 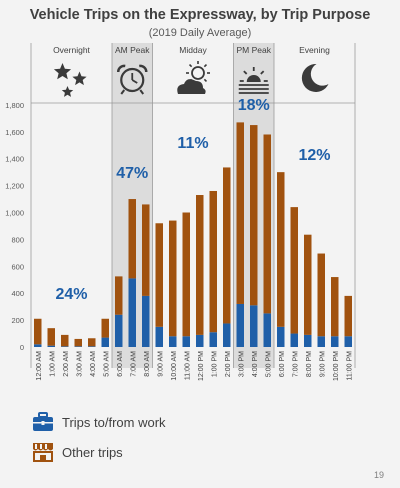 What do you see at coordinates (17, 266) in the screenshot?
I see `y-tick-label: 600` at bounding box center [17, 266].